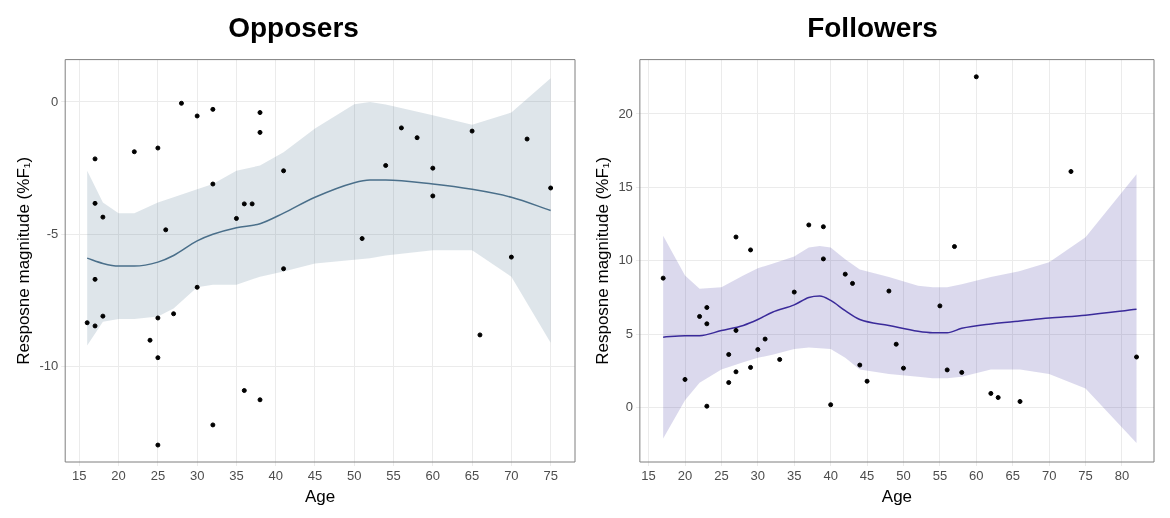 This screenshot has height=518, width=1170. I want to click on y-tick-label: -10, so click(49, 366).